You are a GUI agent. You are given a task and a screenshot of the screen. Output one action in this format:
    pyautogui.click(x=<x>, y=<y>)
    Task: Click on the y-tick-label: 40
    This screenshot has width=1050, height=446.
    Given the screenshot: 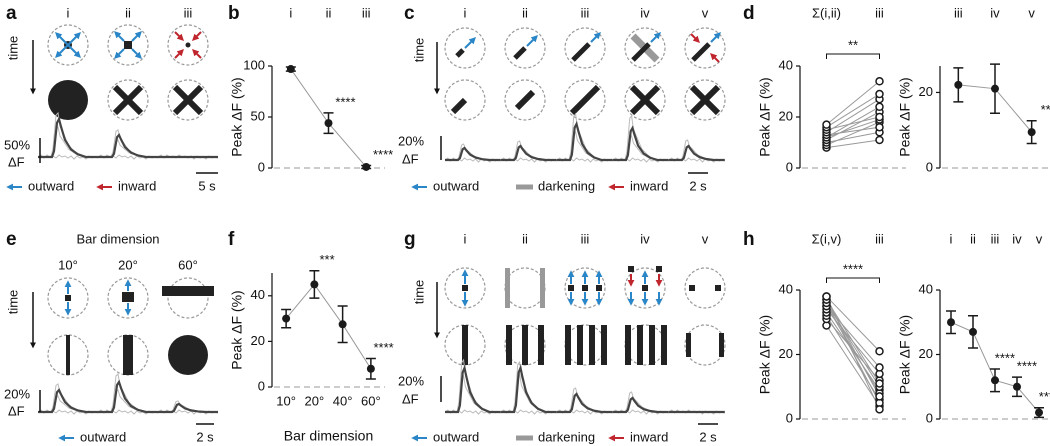 What is the action you would take?
    pyautogui.click(x=926, y=288)
    